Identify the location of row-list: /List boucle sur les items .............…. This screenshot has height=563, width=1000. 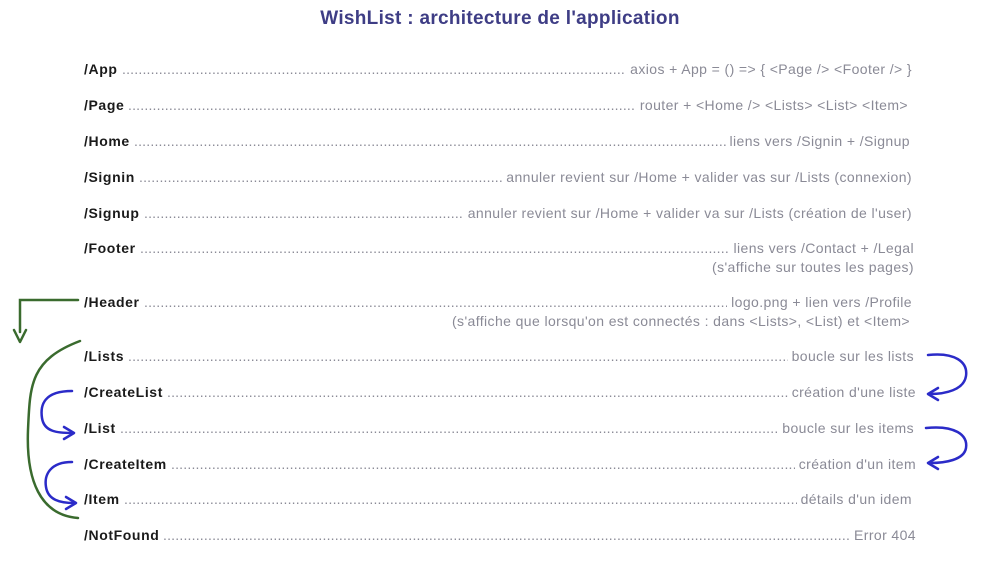
(500, 430).